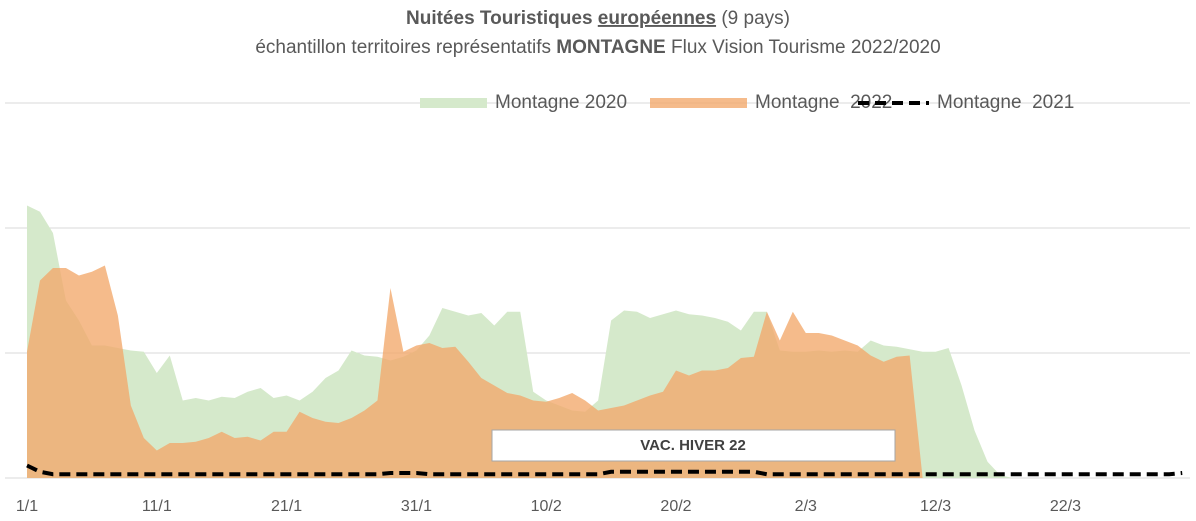 The width and height of the screenshot is (1196, 521). I want to click on x-tick-label: 1/1, so click(27, 506).